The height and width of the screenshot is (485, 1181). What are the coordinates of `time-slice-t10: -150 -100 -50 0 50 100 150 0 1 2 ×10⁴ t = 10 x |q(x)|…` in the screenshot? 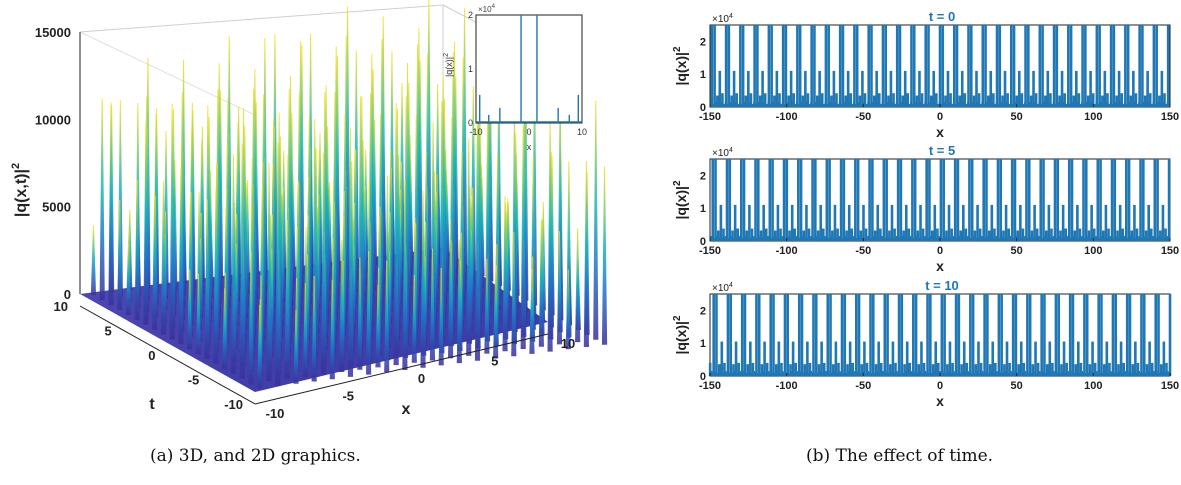 It's located at (925, 343).